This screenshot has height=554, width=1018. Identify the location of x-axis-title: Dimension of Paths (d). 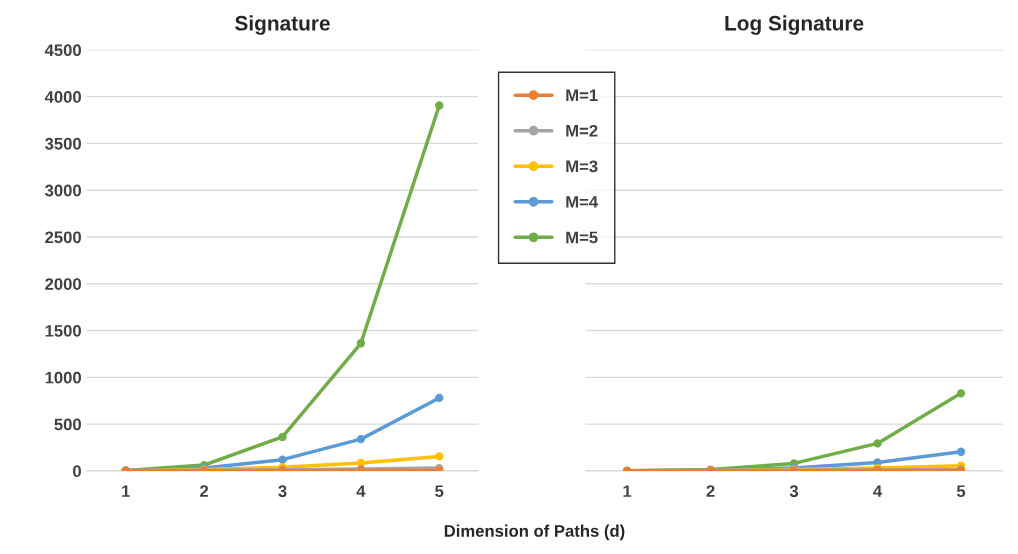
(534, 532).